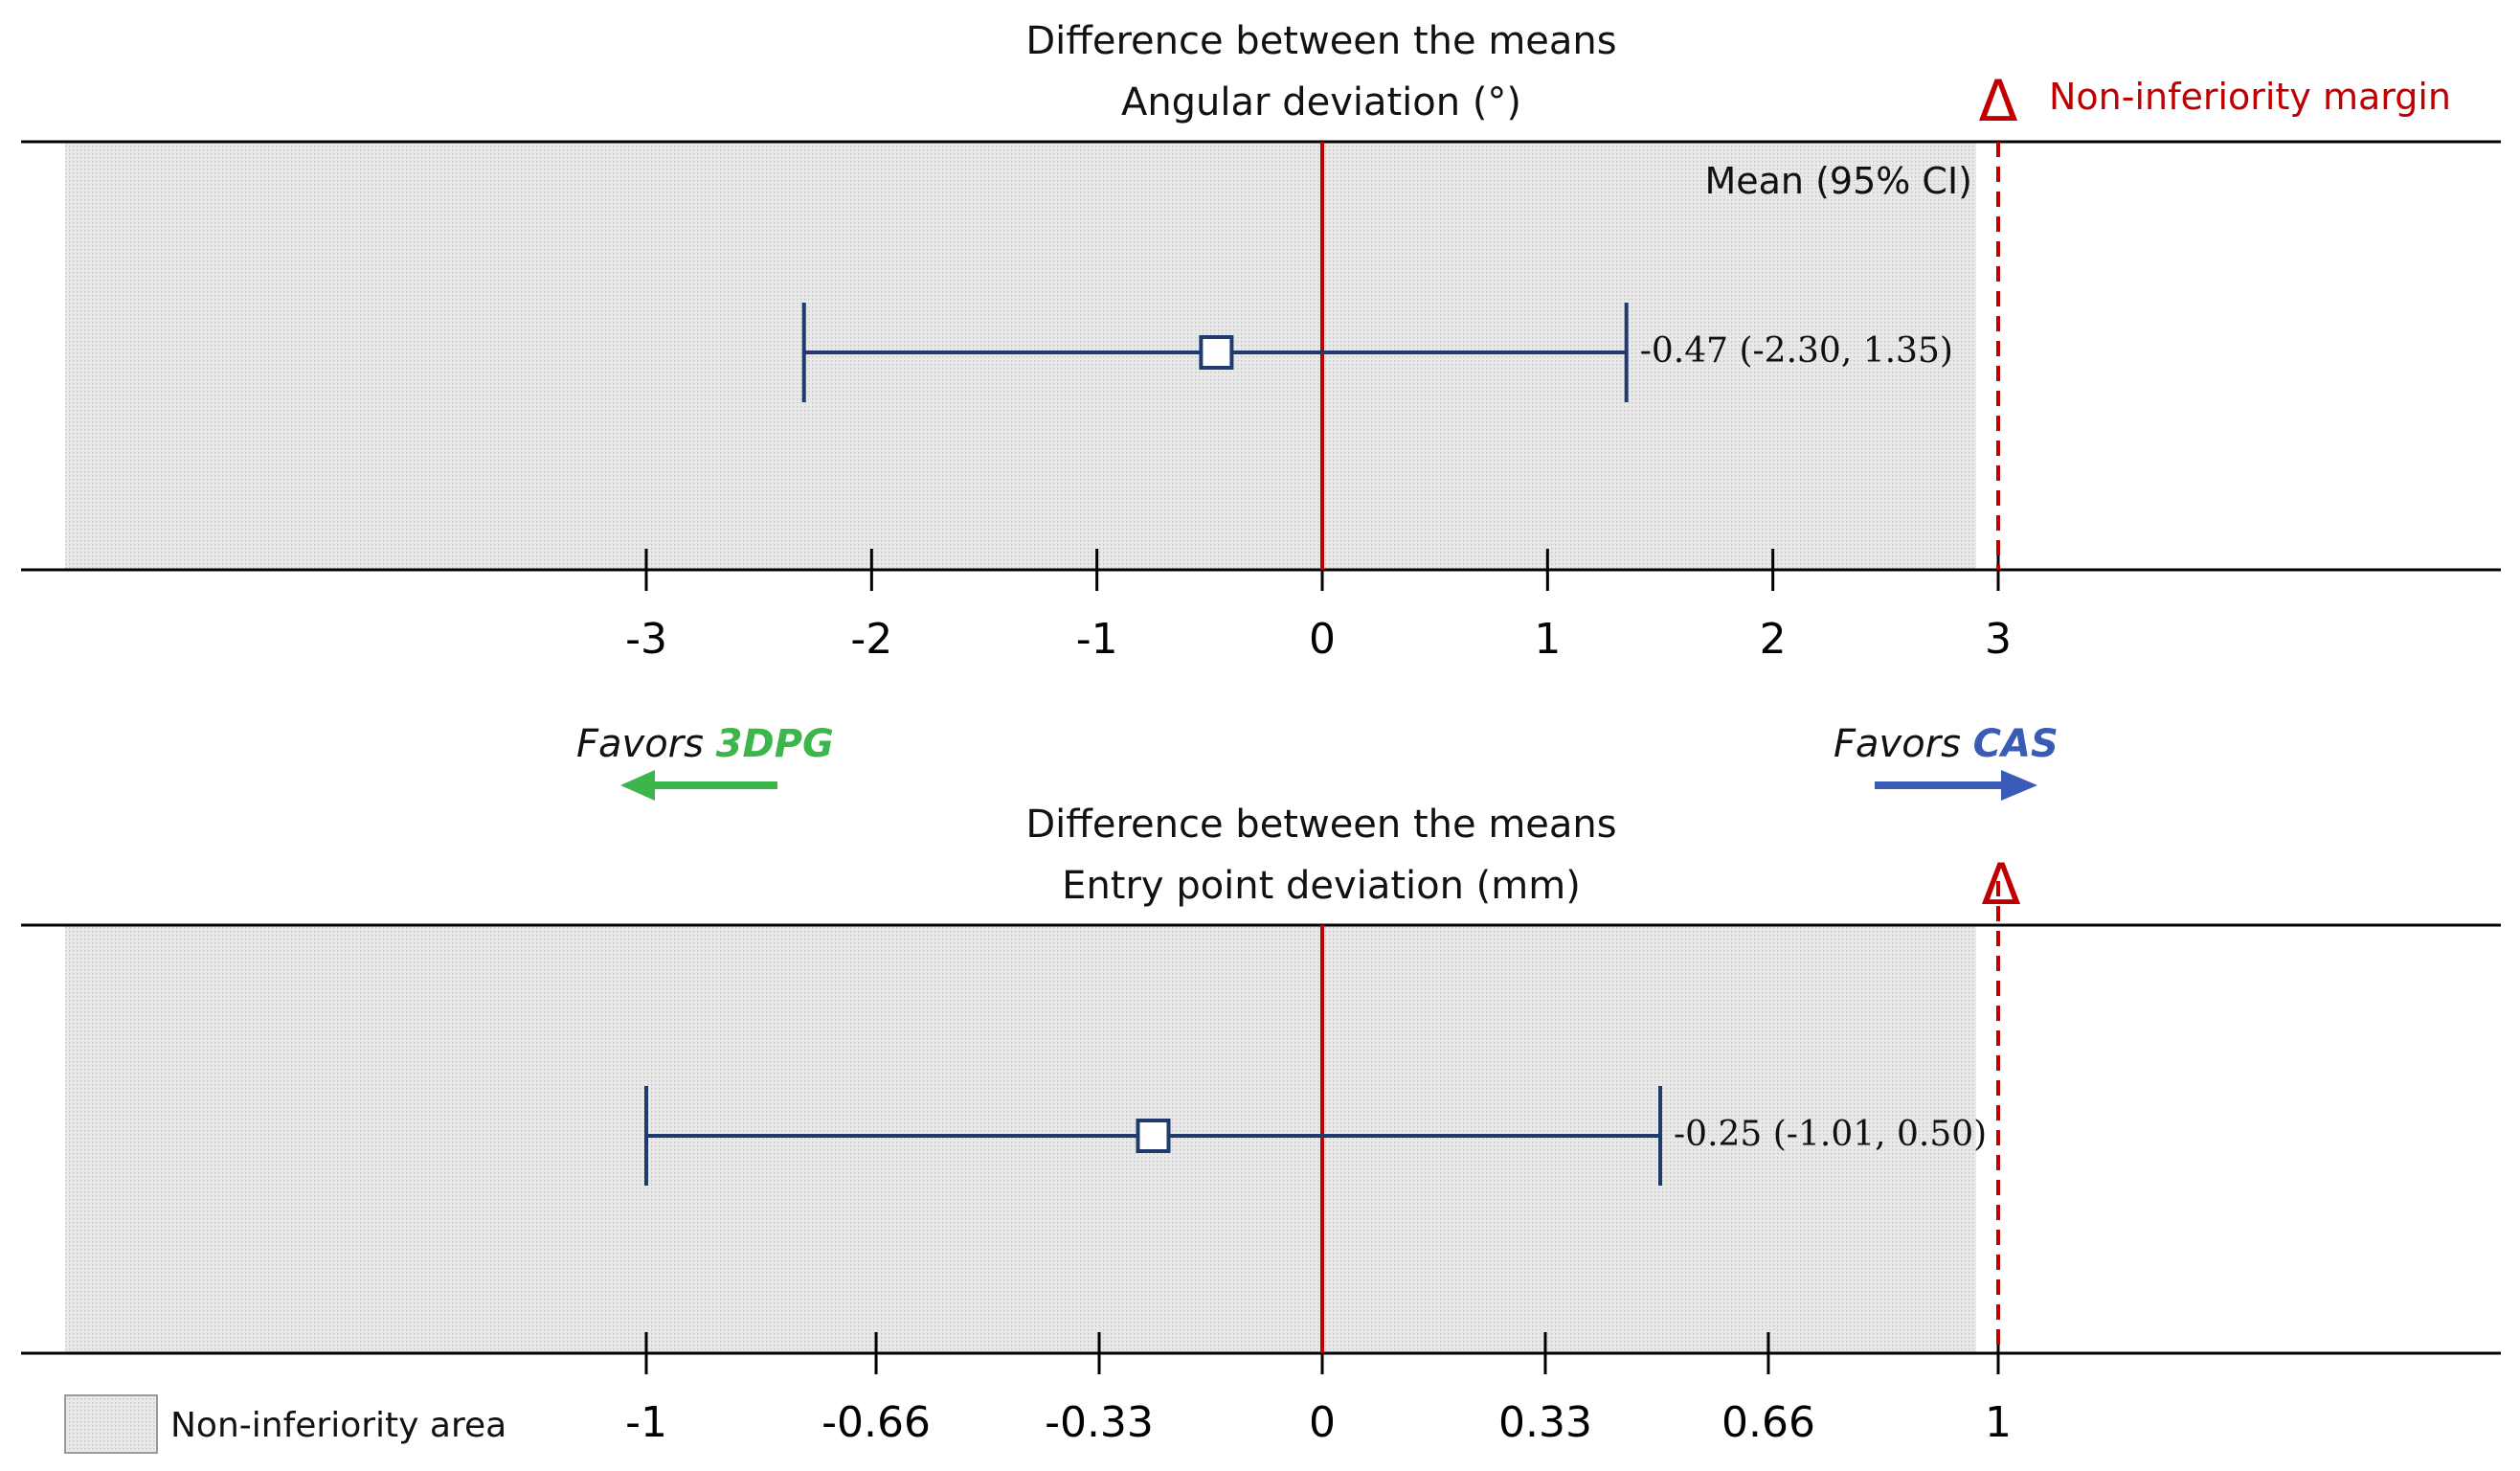  What do you see at coordinates (705, 744) in the screenshot?
I see `svg-text: Favors 3DPG` at bounding box center [705, 744].